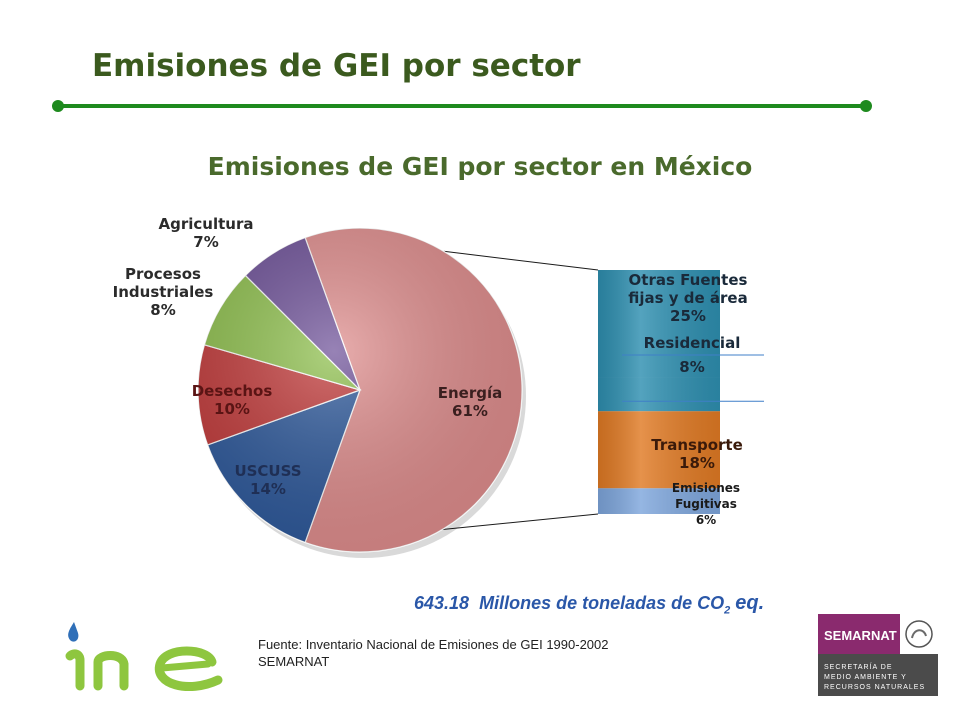 The width and height of the screenshot is (960, 720). What do you see at coordinates (144, 656) in the screenshot?
I see `ine-logo` at bounding box center [144, 656].